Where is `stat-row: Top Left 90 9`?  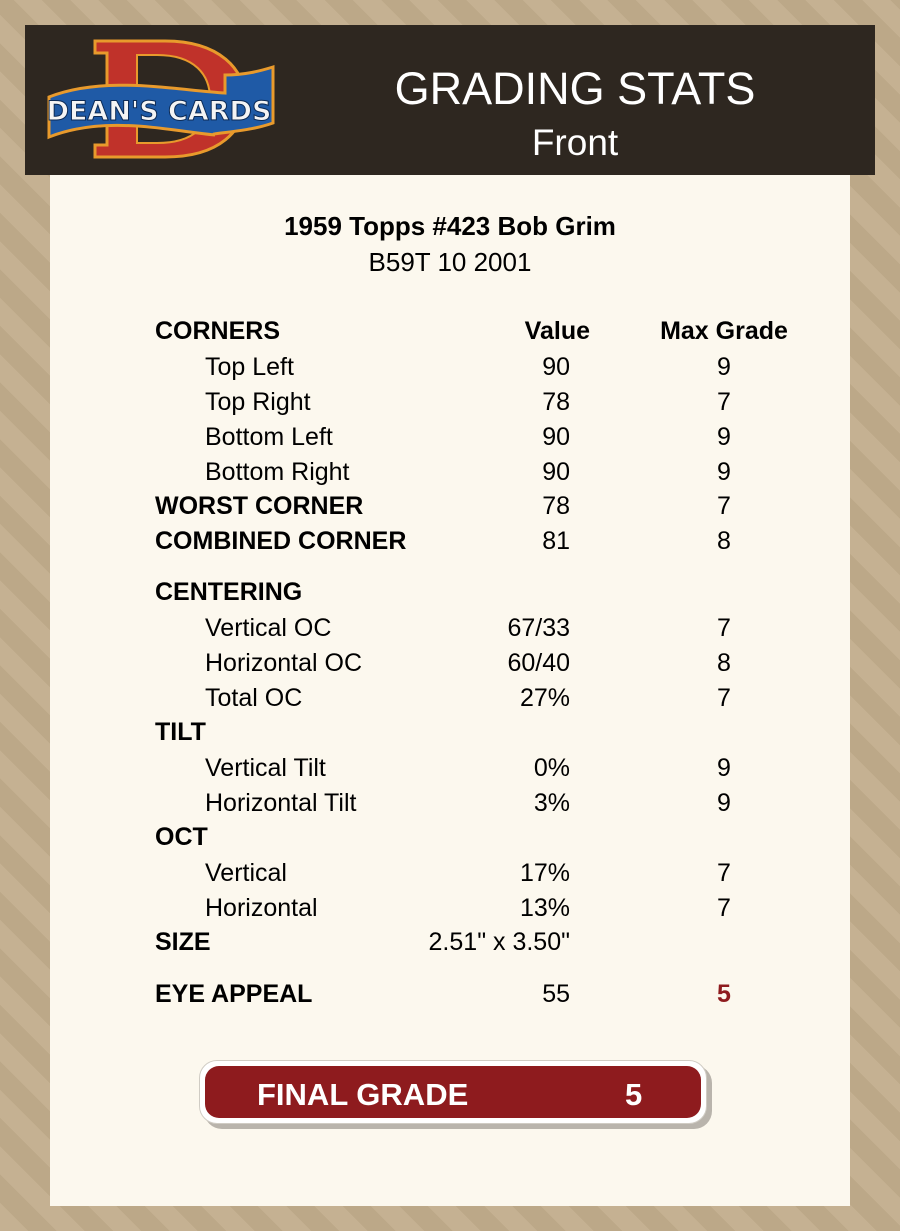 stat-row: Top Left 90 9 is located at coordinates (450, 367).